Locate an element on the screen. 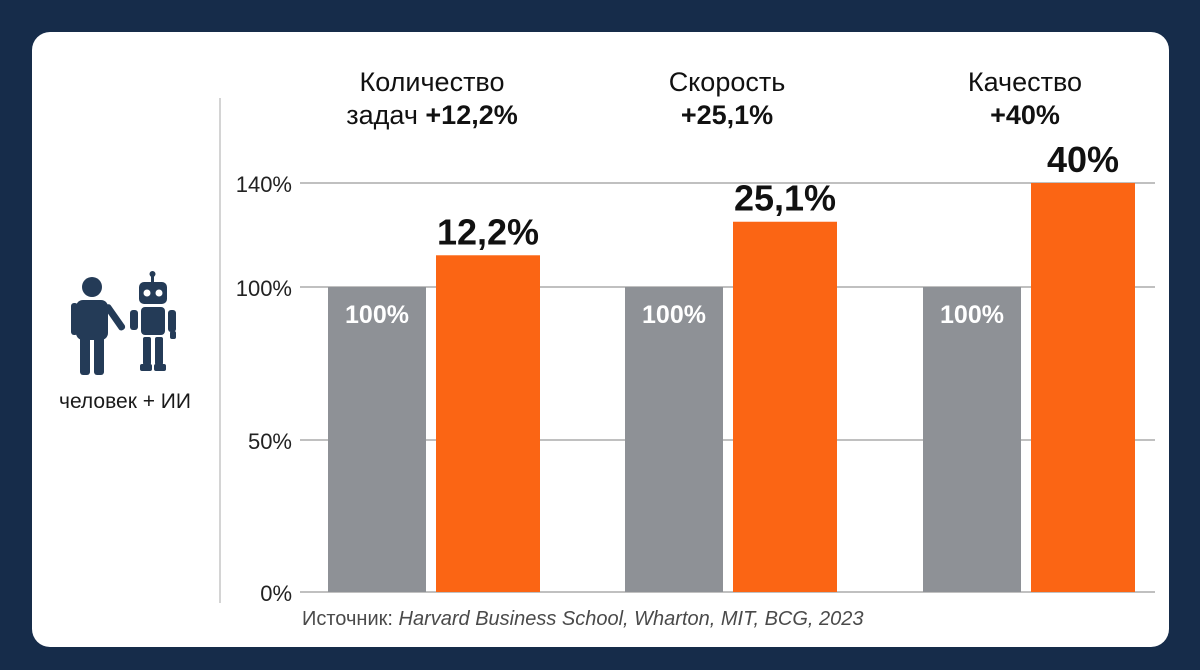  legend-icons is located at coordinates (123, 323).